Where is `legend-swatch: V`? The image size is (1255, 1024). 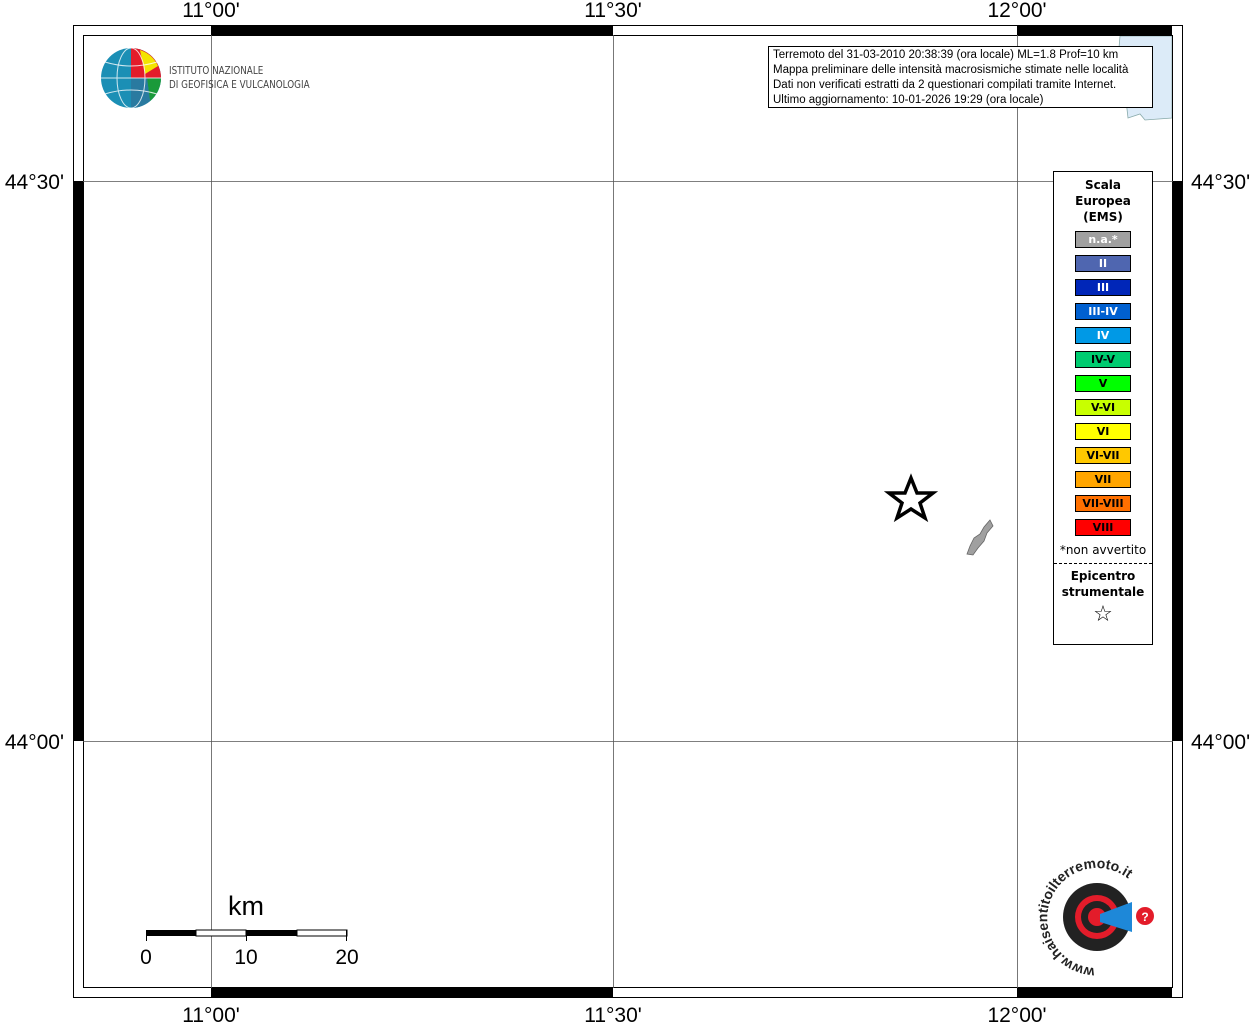
legend-swatch: V is located at coordinates (1103, 383).